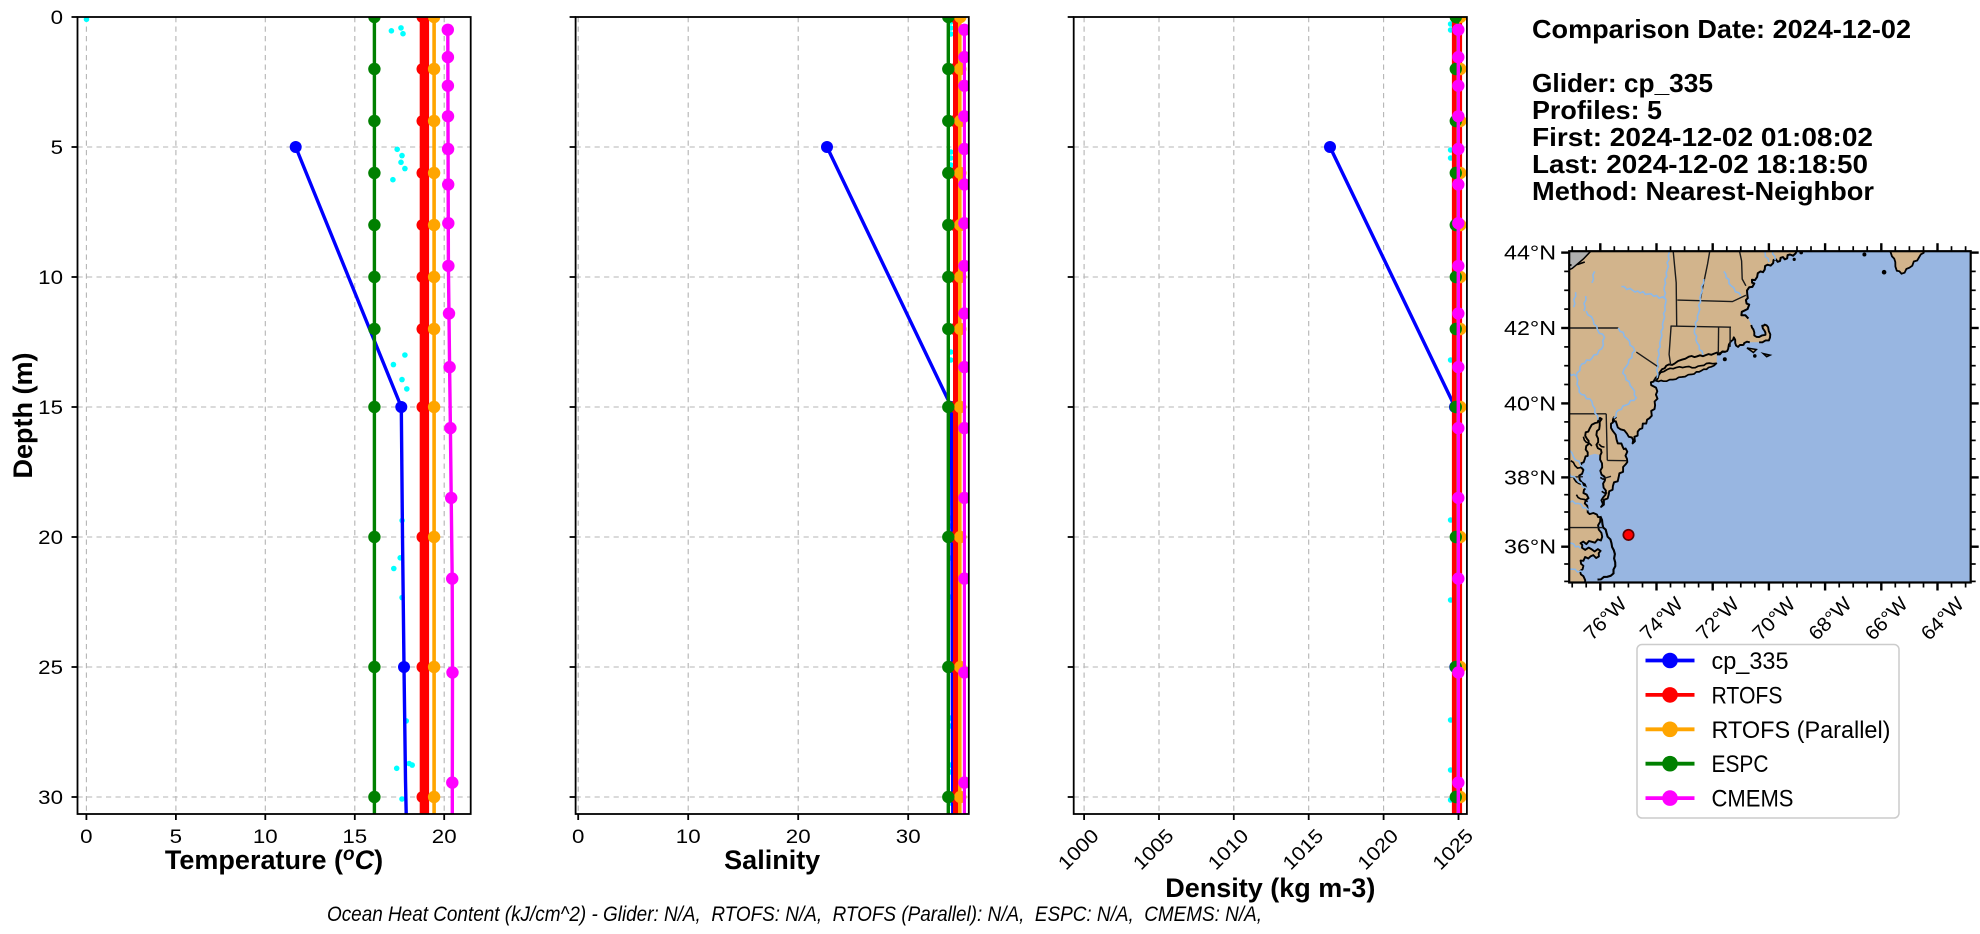 This screenshot has height=934, width=1980. I want to click on svg-text: Depth (m), so click(23, 416).